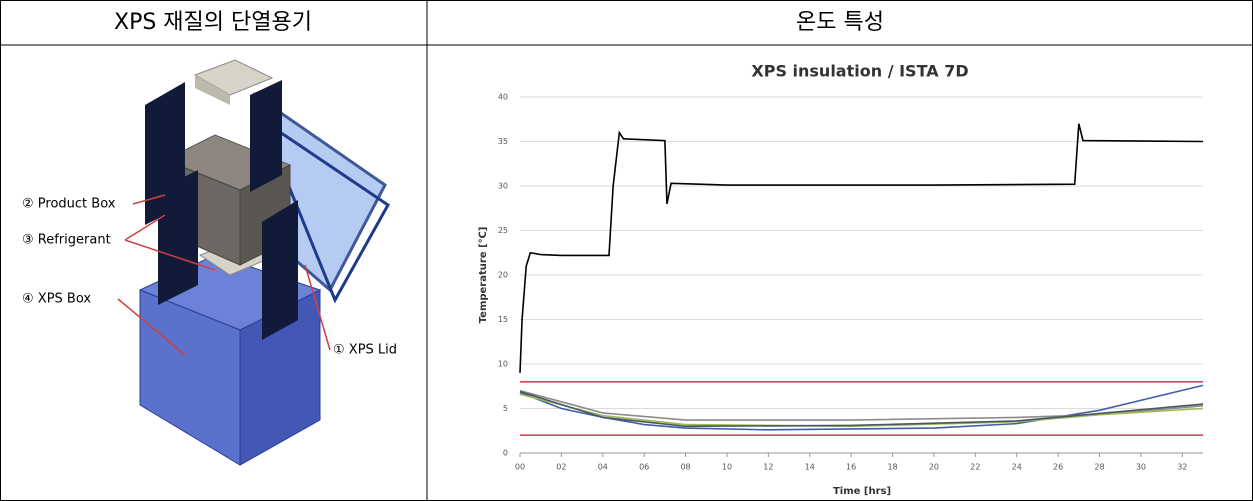 The width and height of the screenshot is (1253, 501). Describe the element at coordinates (1099, 467) in the screenshot. I see `x-tick-label: 28` at that location.